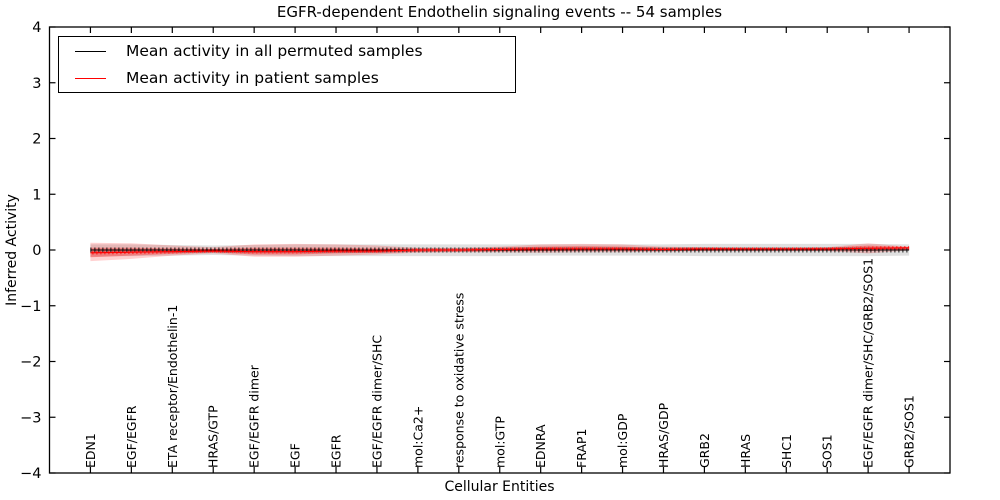  Describe the element at coordinates (868, 363) in the screenshot. I see `x-category-label: EGF/EGFR dimer/SHC/GRB2/SOS1` at that location.